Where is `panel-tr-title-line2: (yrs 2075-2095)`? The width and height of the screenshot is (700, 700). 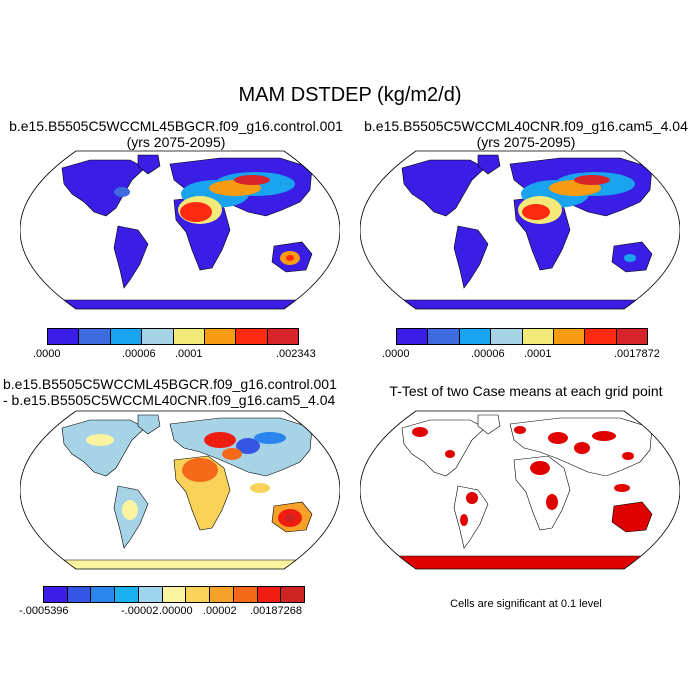
panel-tr-title-line2: (yrs 2075-2095) is located at coordinates (526, 142).